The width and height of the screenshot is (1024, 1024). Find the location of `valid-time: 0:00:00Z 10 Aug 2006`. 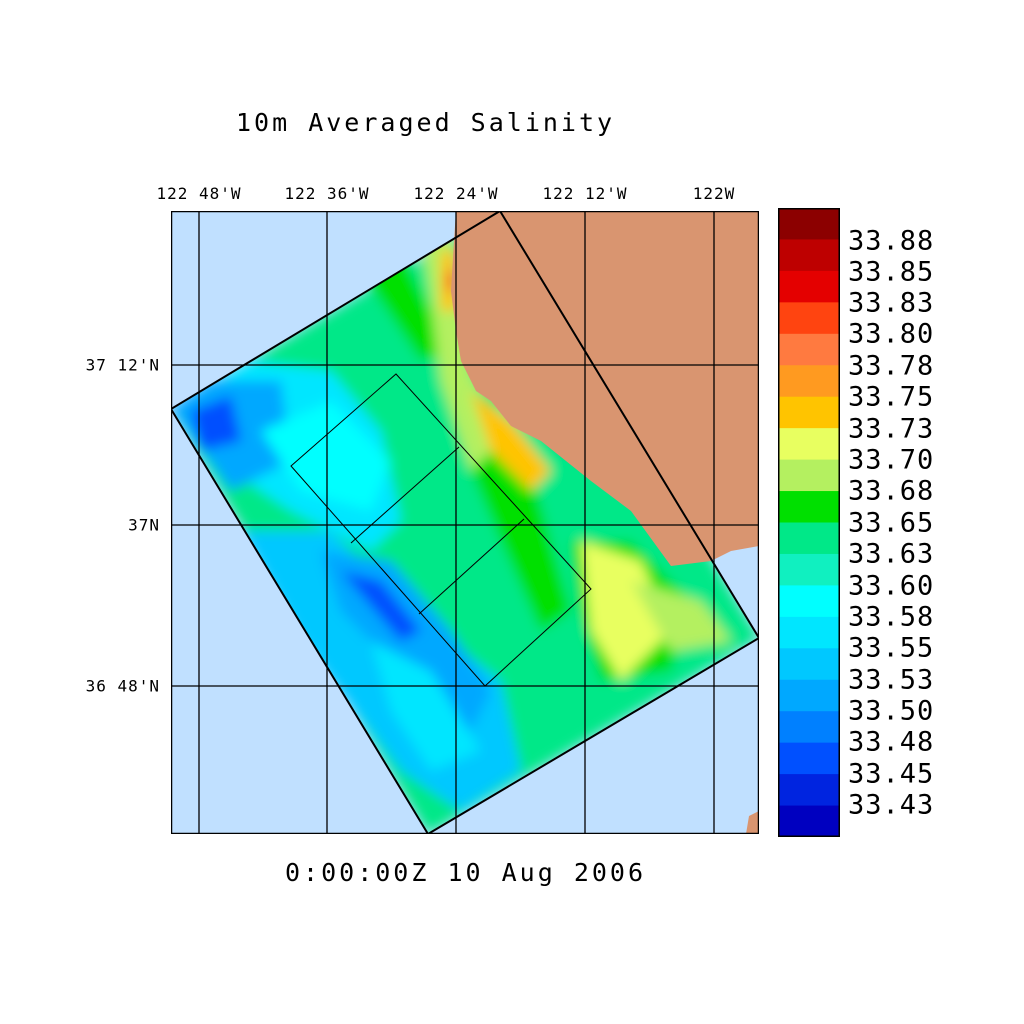

valid-time: 0:00:00Z 10 Aug 2006 is located at coordinates (466, 872).